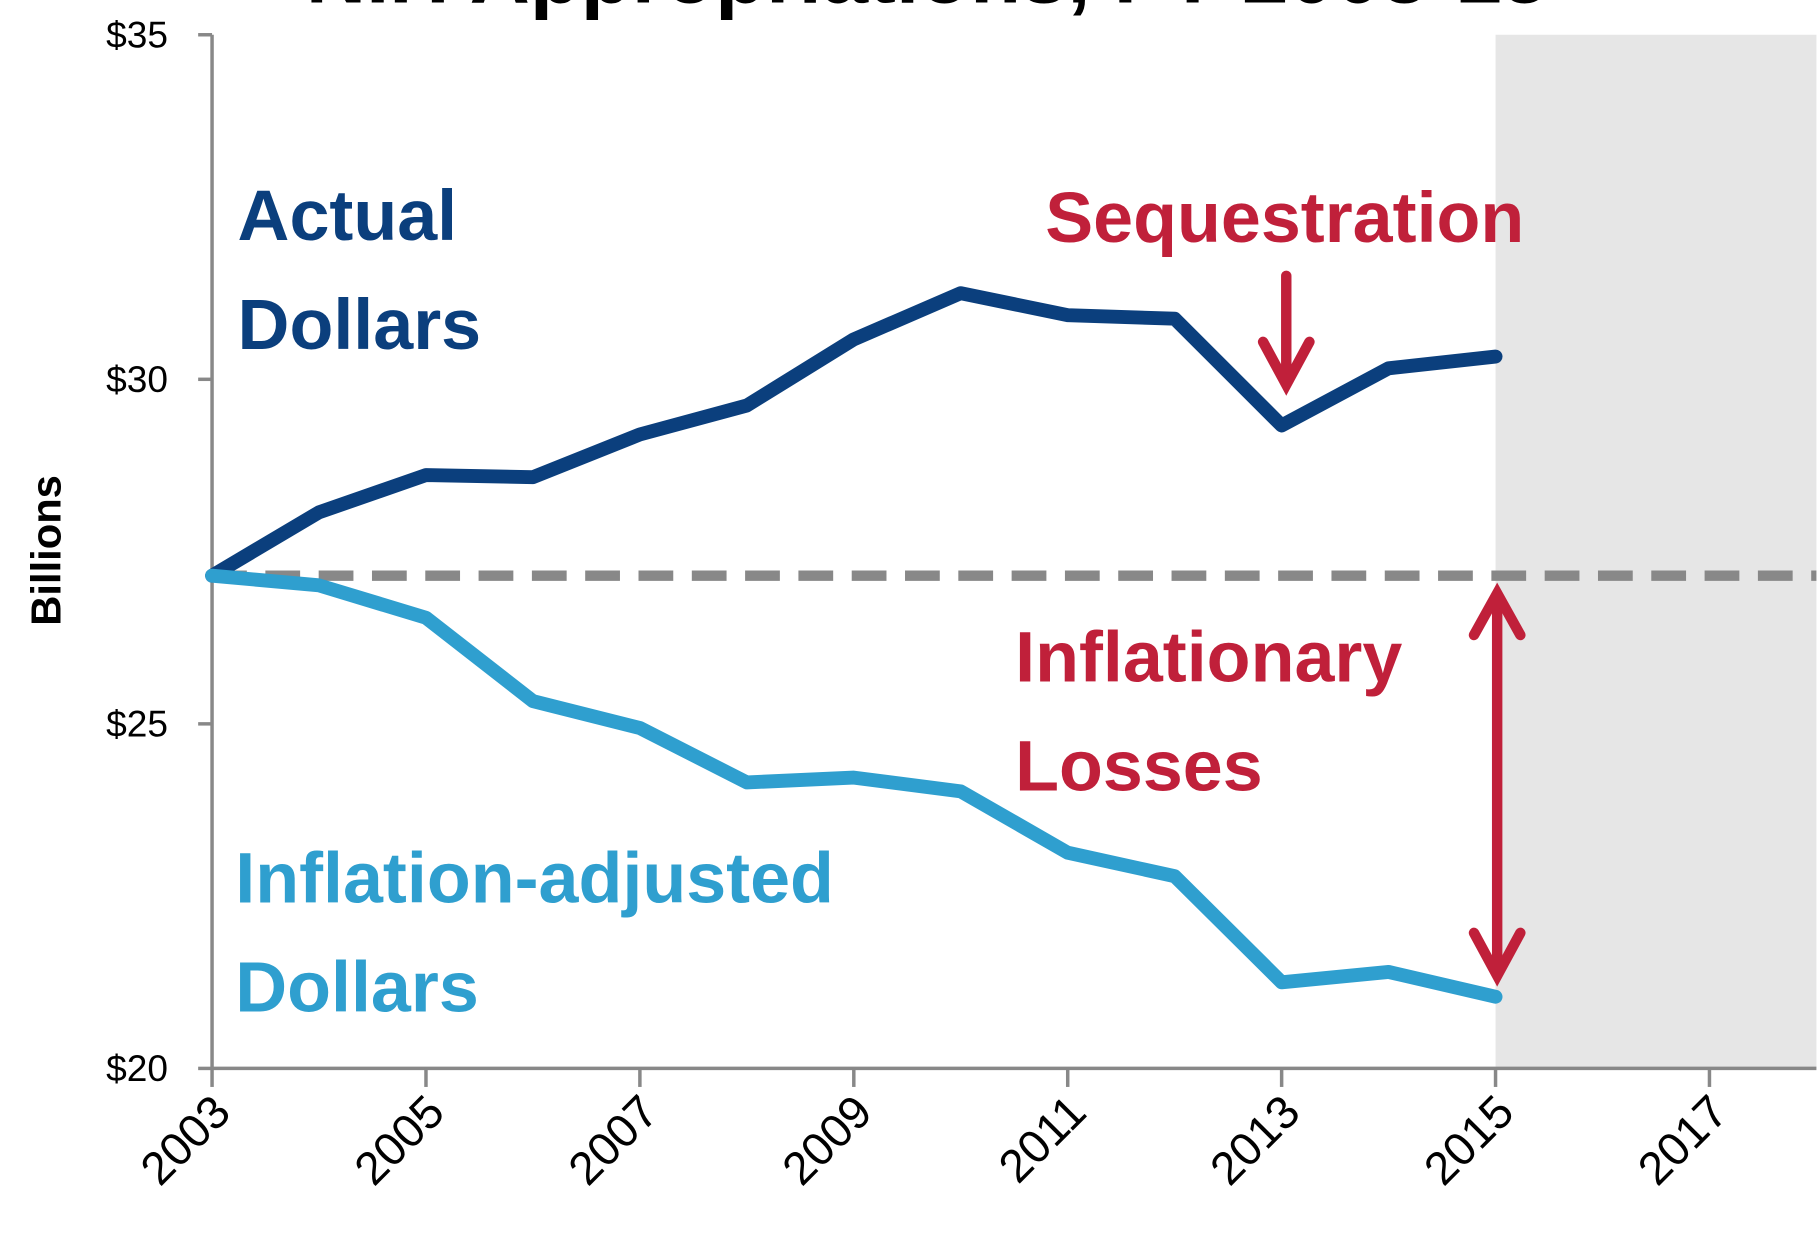  What do you see at coordinates (1683, 1140) in the screenshot?
I see `x-tick-label: 2017` at bounding box center [1683, 1140].